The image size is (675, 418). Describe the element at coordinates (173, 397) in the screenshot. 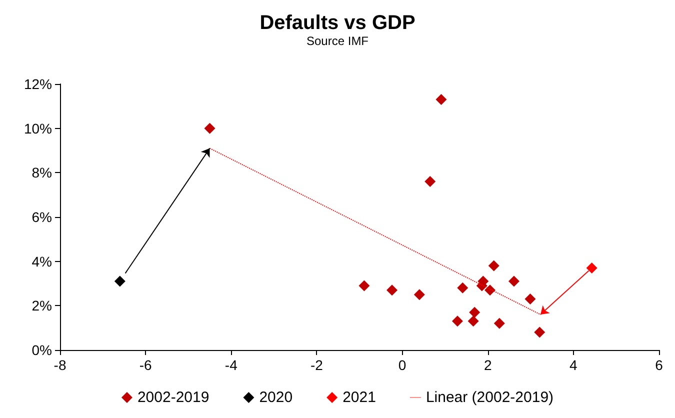

I see `legend-label: 2002-2019` at that location.